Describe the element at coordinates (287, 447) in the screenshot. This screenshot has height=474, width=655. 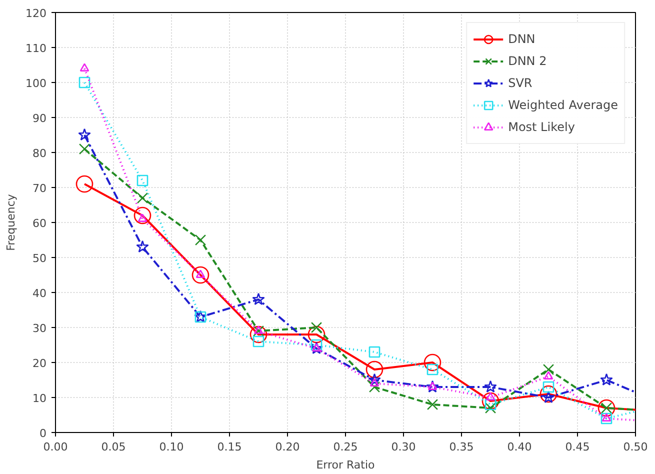
I see `x-tick-label: 0.20` at that location.